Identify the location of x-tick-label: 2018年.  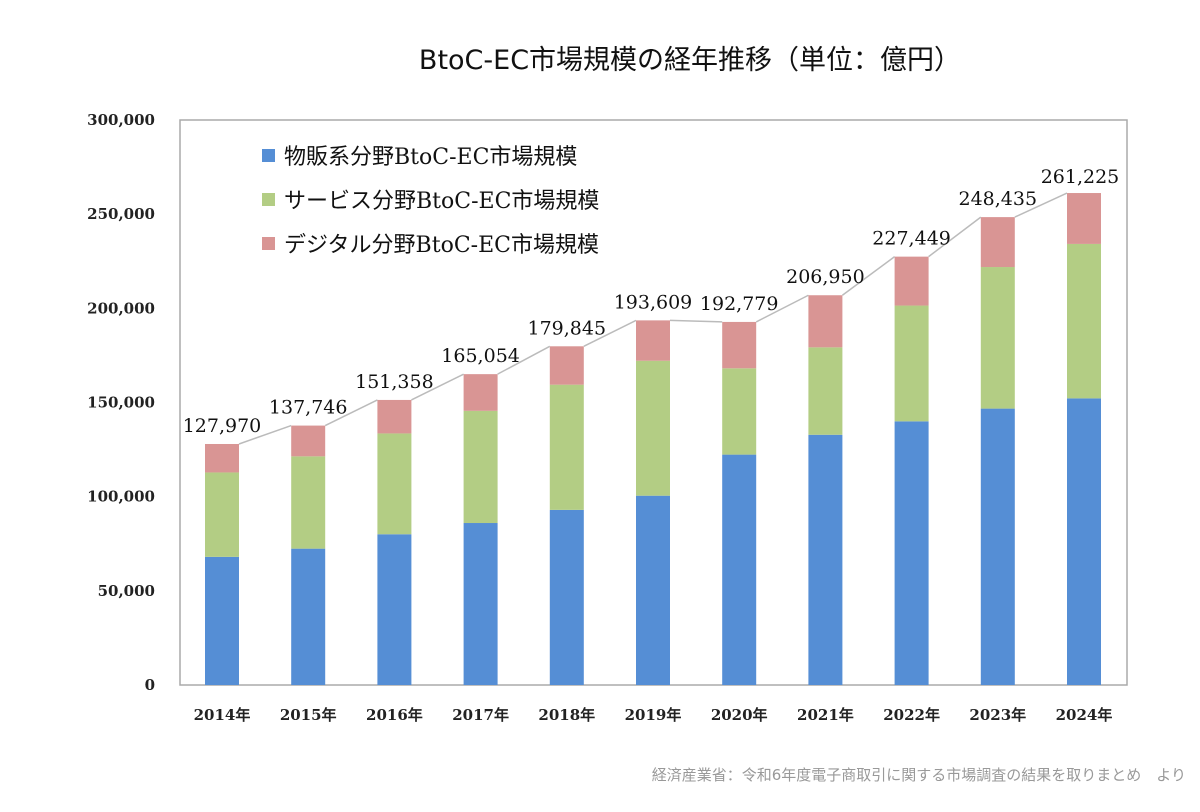
(566, 715).